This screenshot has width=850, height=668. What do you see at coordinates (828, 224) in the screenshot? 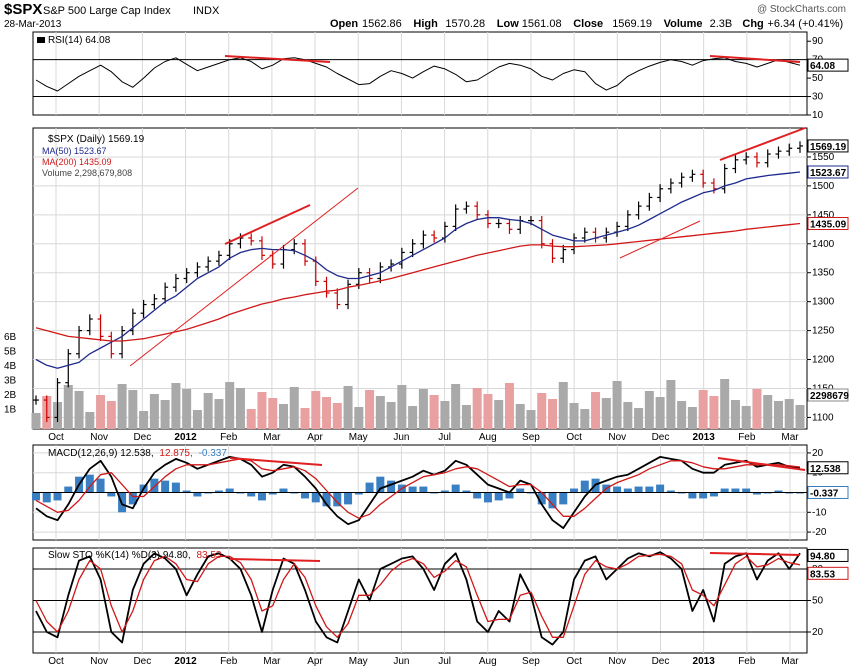
I see `ma200-value-tag-box` at bounding box center [828, 224].